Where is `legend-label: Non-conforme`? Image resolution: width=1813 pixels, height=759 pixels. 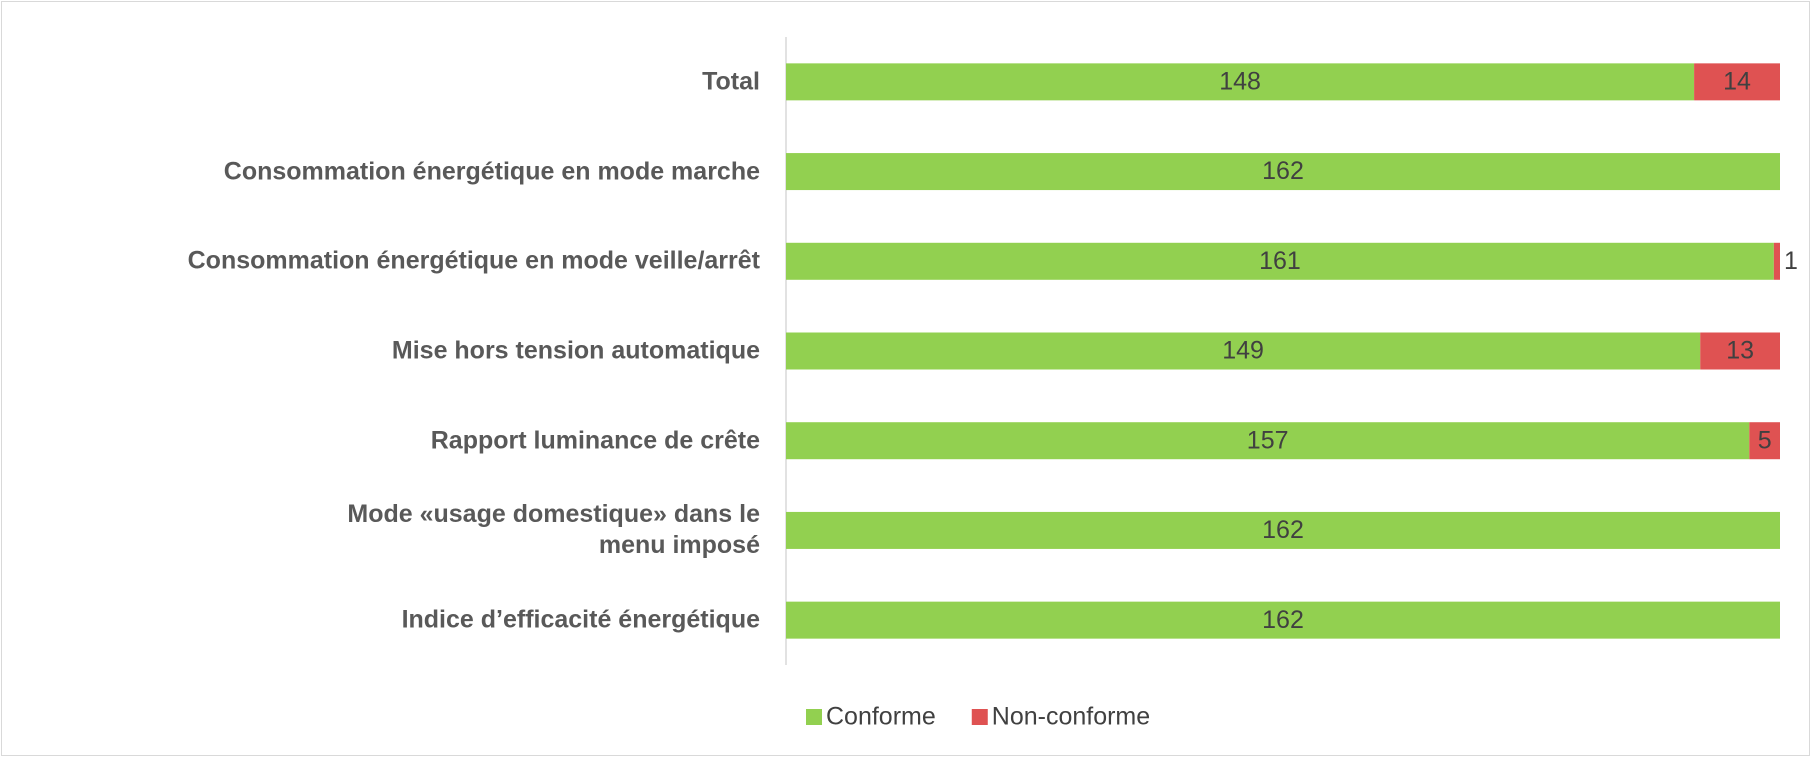 legend-label: Non-conforme is located at coordinates (1071, 717).